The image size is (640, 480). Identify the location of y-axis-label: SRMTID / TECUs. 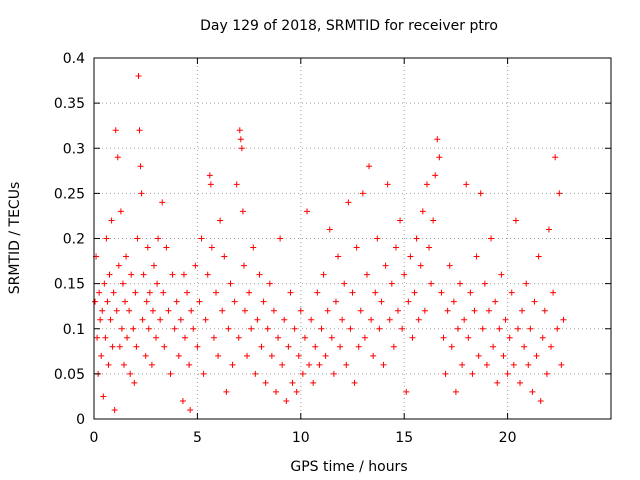
(15, 238).